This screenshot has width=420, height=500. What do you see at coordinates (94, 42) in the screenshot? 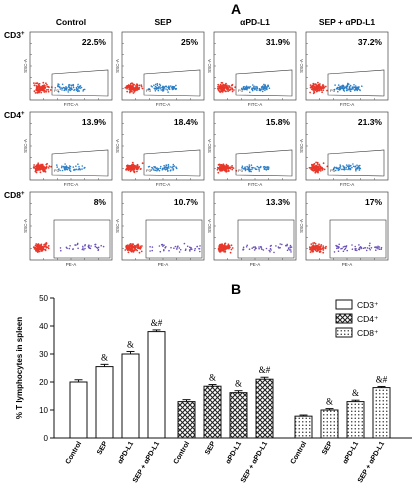
I see `gate-percentage: 22.5%` at bounding box center [94, 42].